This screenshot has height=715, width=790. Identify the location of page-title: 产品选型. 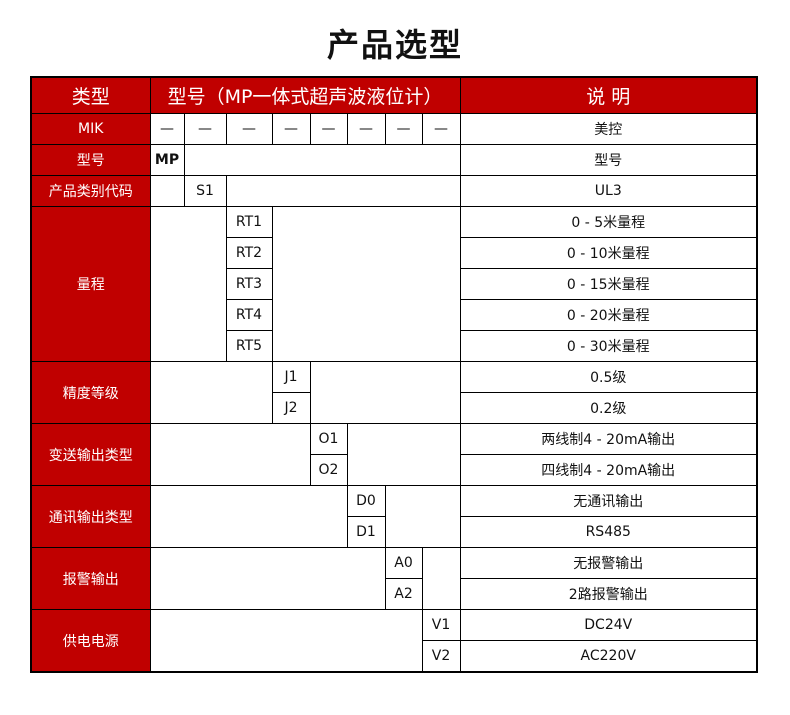
(394, 45).